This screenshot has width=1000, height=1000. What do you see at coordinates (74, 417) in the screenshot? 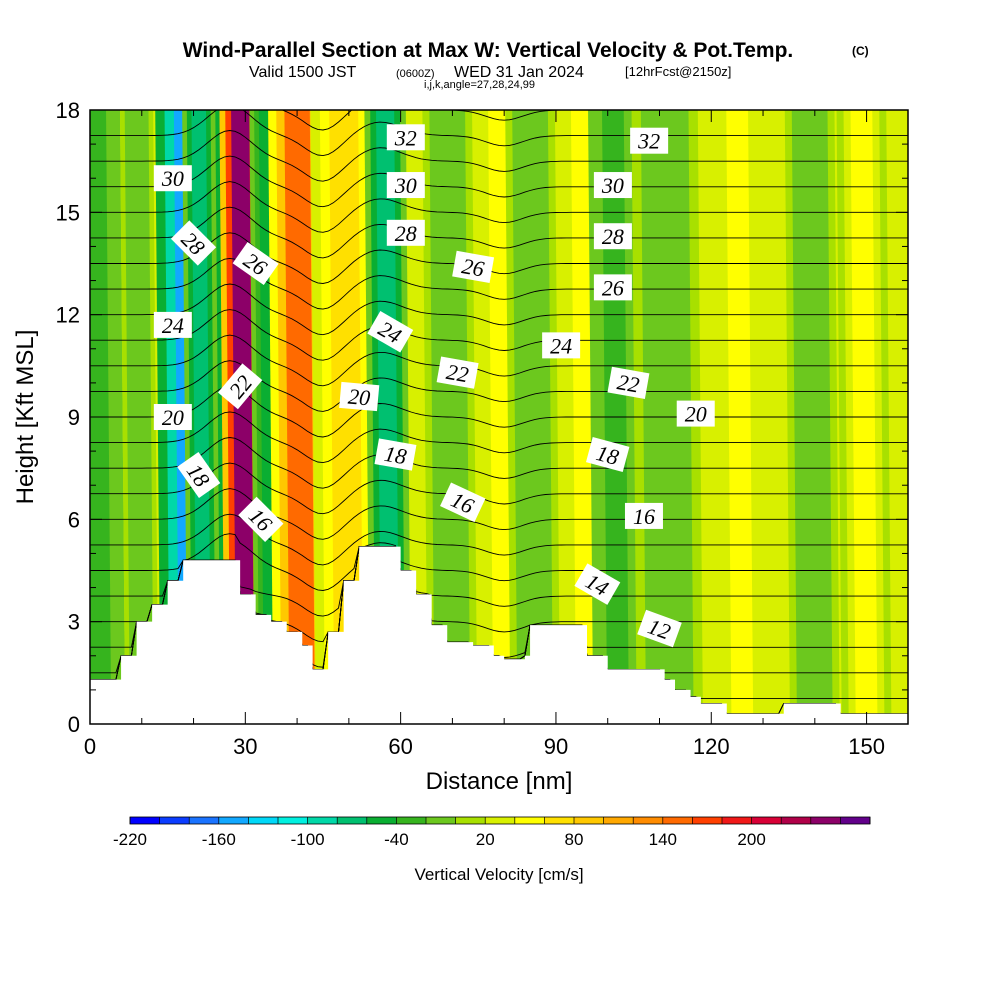
I see `y-tick-label: 9` at bounding box center [74, 417].